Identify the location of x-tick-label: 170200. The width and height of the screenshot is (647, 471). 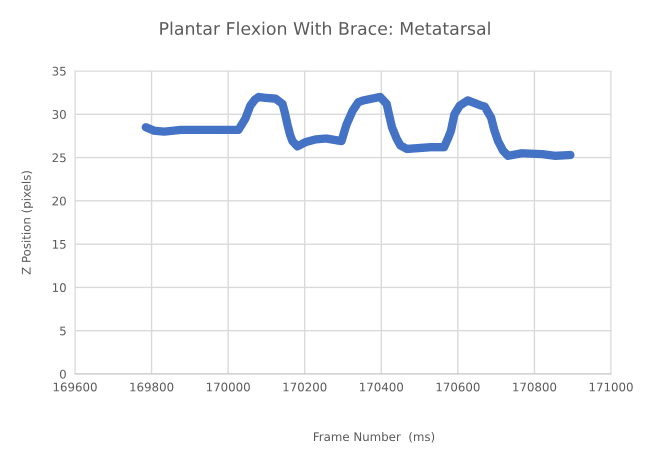
(304, 387).